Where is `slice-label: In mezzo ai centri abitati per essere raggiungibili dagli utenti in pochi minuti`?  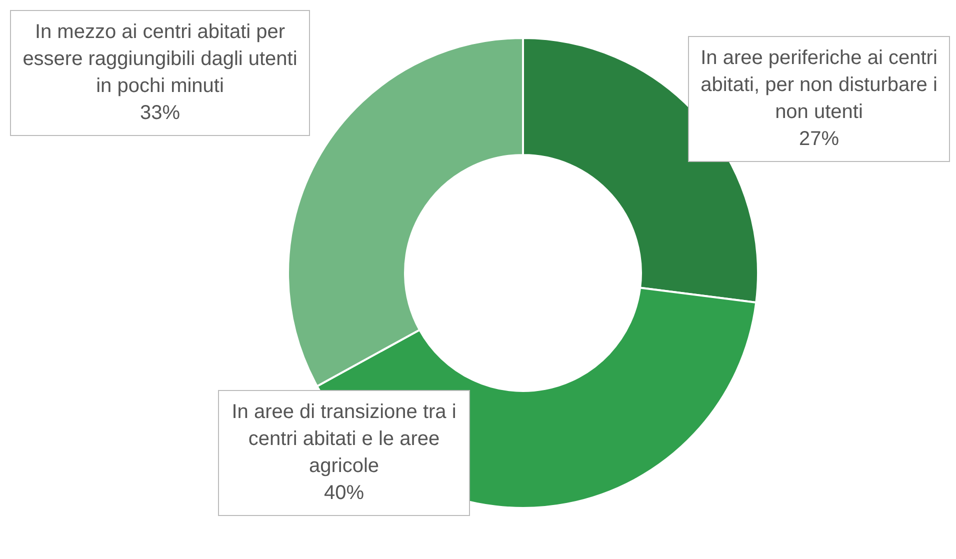
slice-label: In mezzo ai centri abitati per essere raggiungibili dagli utenti in pochi minuti is located at coordinates (160, 59).